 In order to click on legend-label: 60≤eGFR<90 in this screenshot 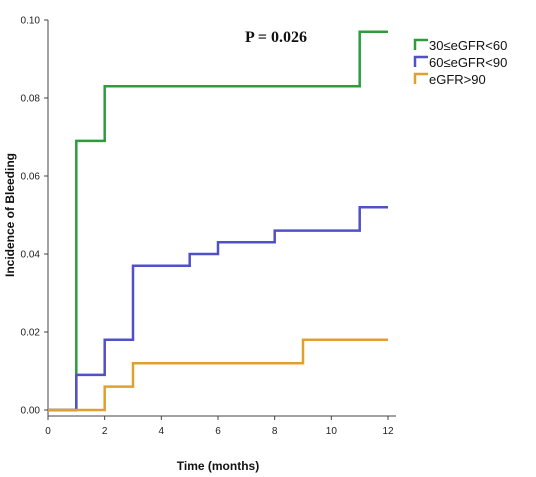, I will do `click(468, 62)`.